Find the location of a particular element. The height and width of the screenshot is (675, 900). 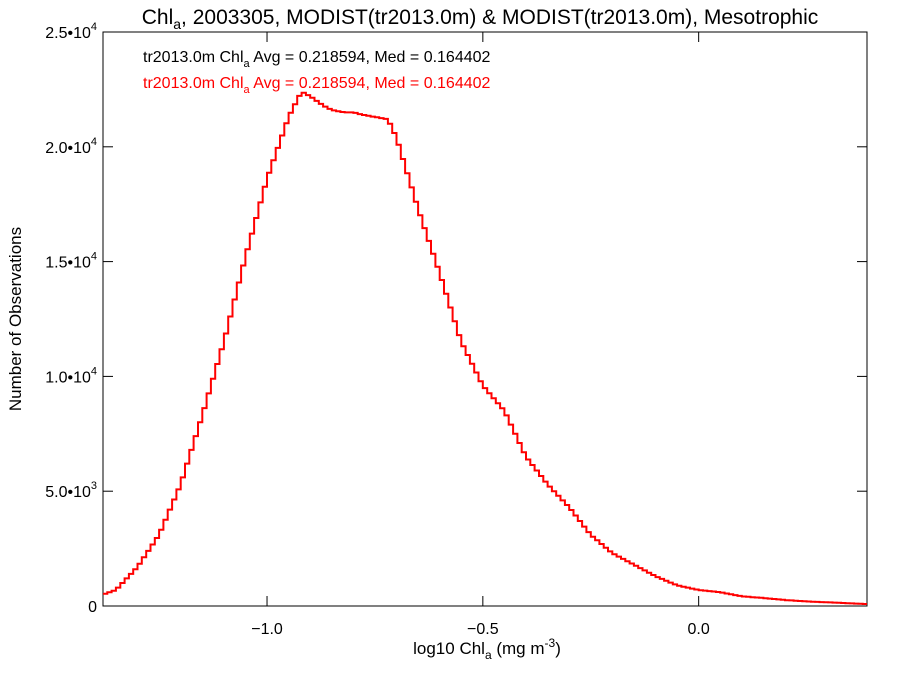

y-tick-label: 2.0•104 is located at coordinates (71, 146).